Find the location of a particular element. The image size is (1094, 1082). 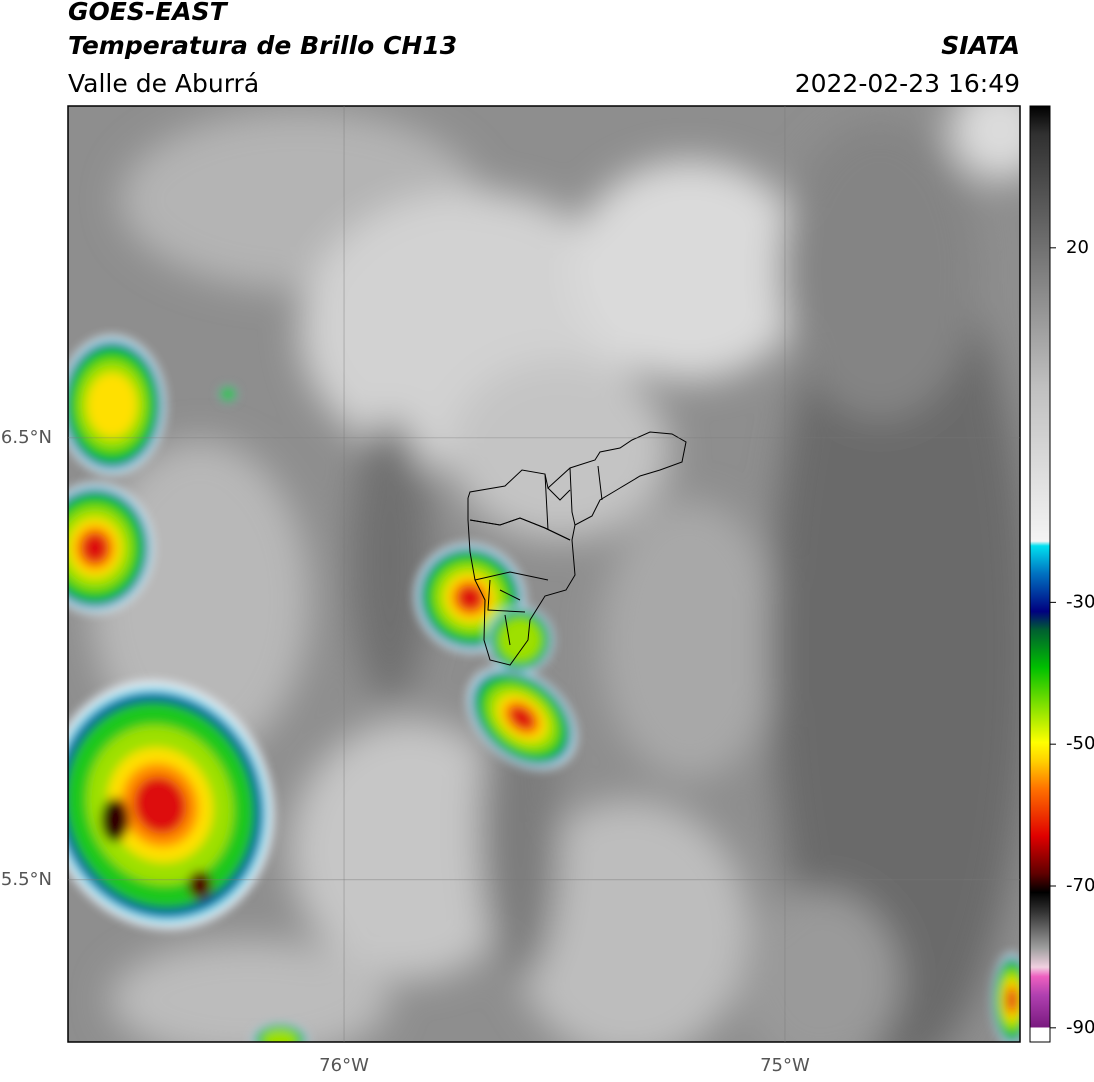

subtitle: Temperatura de Brillo CH13 is located at coordinates (262, 45).